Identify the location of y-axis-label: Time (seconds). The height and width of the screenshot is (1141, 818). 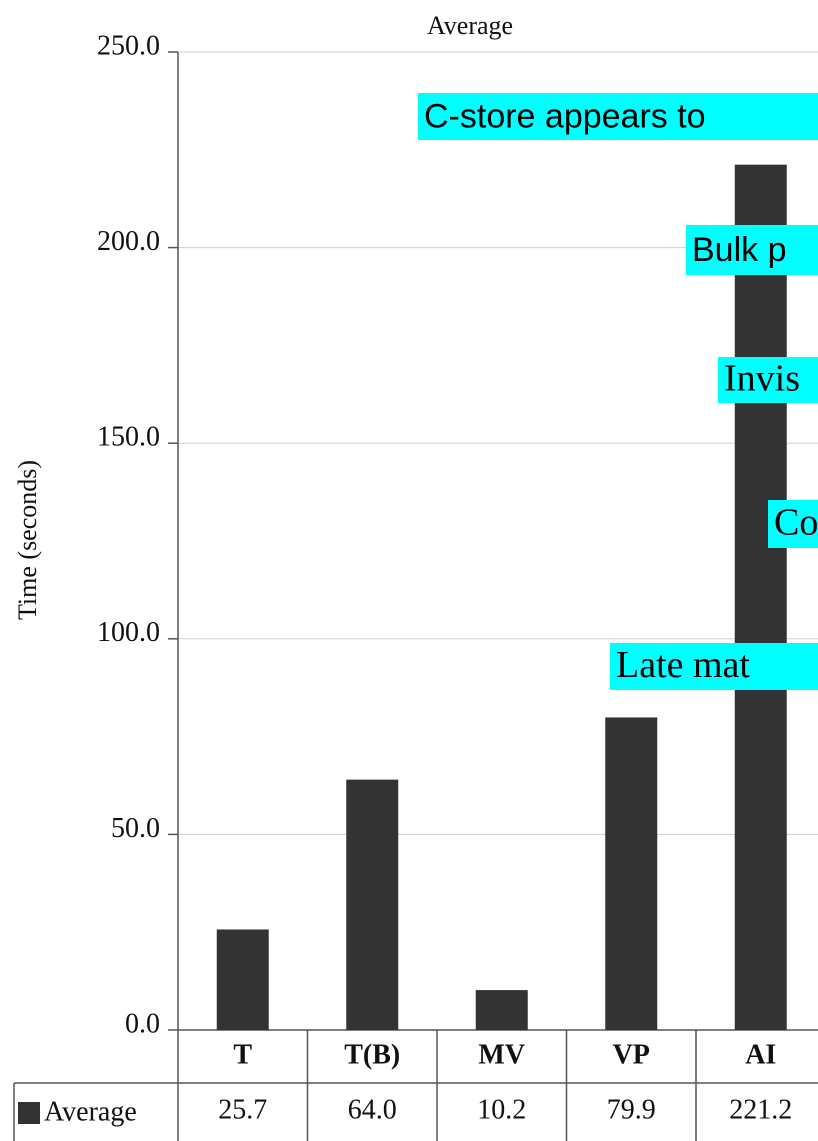
(27, 540).